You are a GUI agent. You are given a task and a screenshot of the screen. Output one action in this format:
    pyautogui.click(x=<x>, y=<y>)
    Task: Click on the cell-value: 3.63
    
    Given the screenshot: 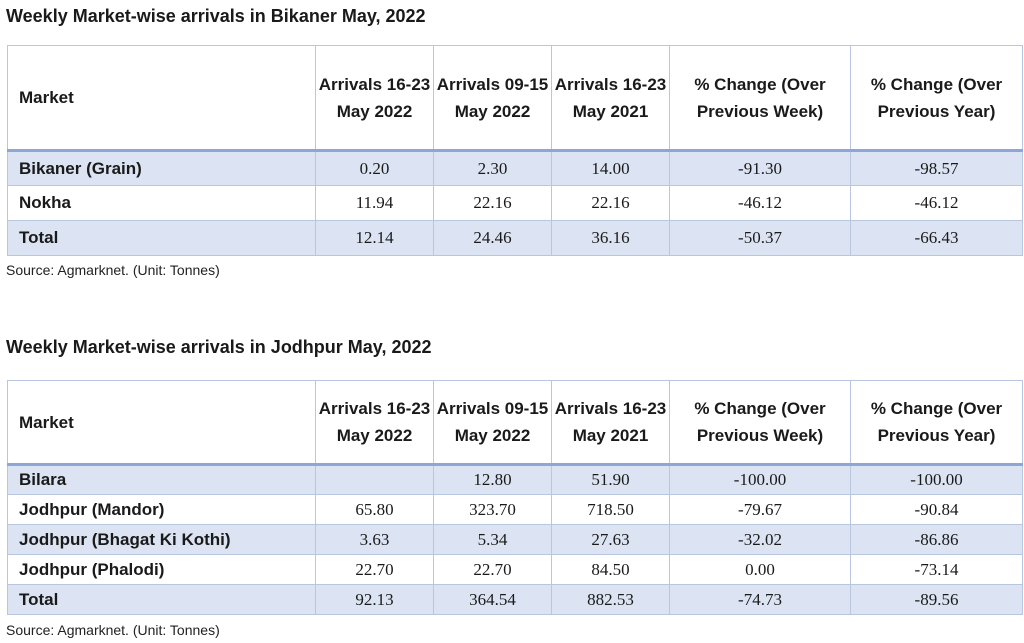 What is the action you would take?
    pyautogui.click(x=374, y=539)
    